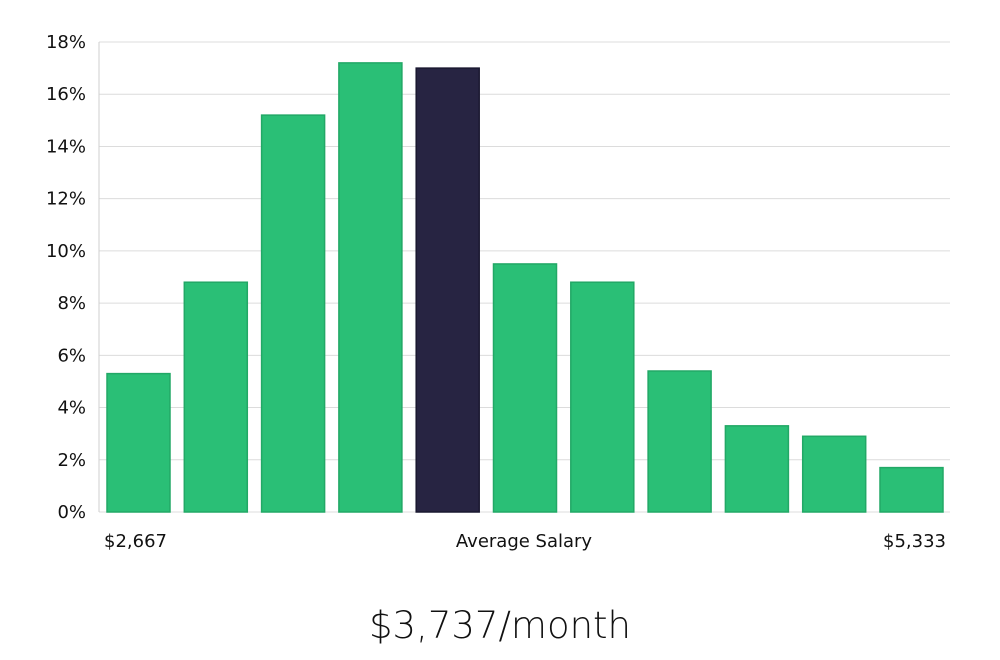  Describe the element at coordinates (447, 290) in the screenshot. I see `bar-average-highlight` at that location.